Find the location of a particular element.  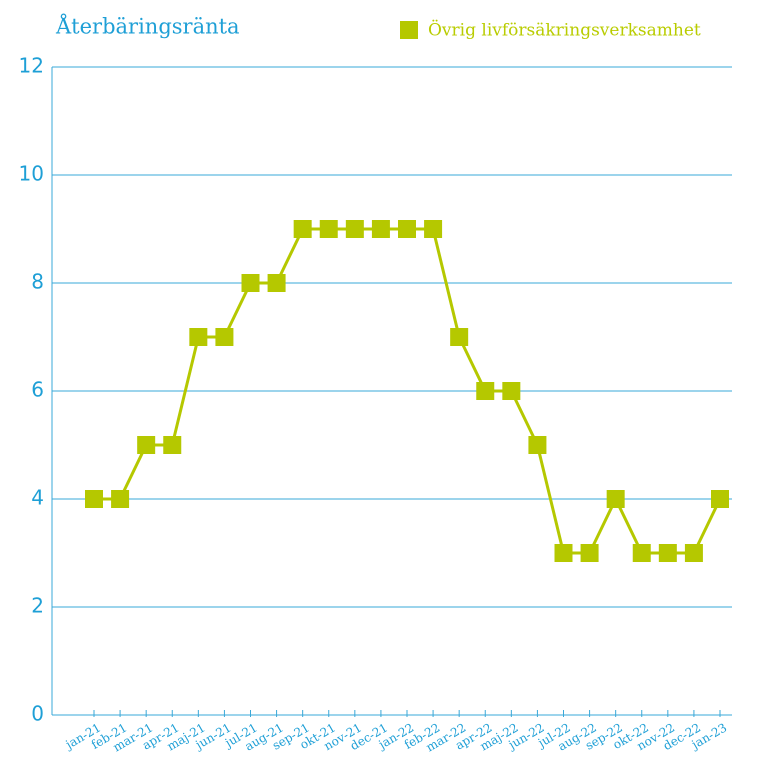

y-tick-label: 2 is located at coordinates (37, 606).